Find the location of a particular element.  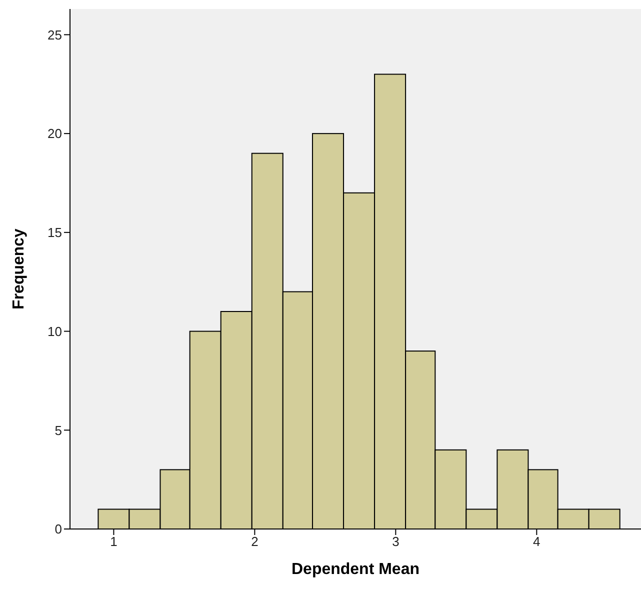

x-tick-label: 1 is located at coordinates (114, 542).